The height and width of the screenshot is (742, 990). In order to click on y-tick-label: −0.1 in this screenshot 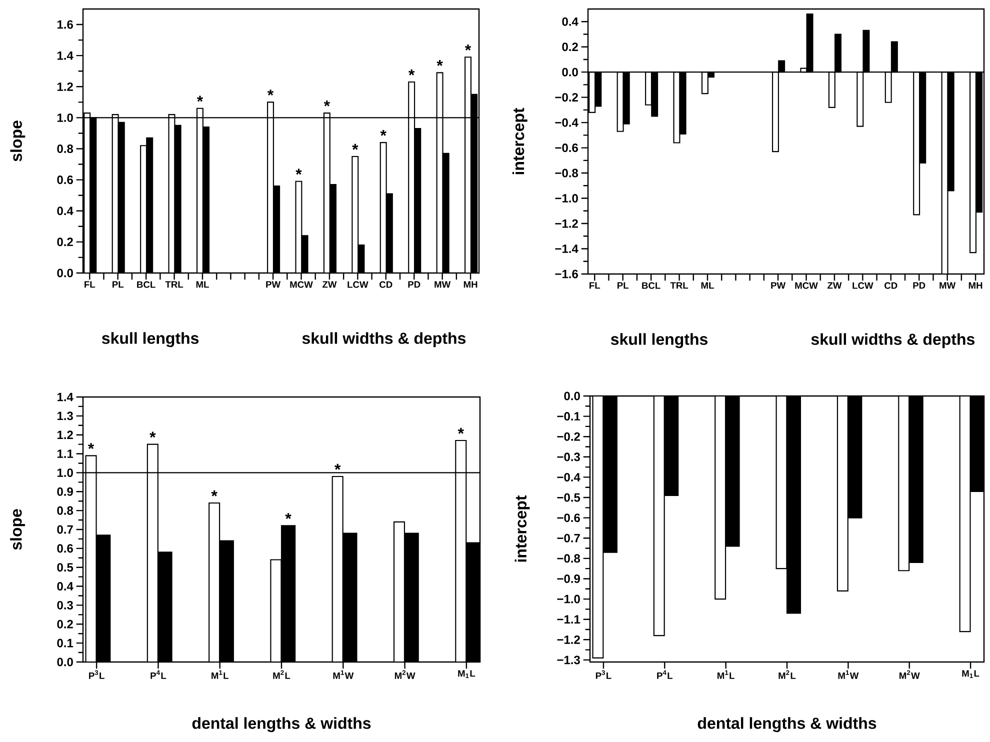, I will do `click(568, 416)`.